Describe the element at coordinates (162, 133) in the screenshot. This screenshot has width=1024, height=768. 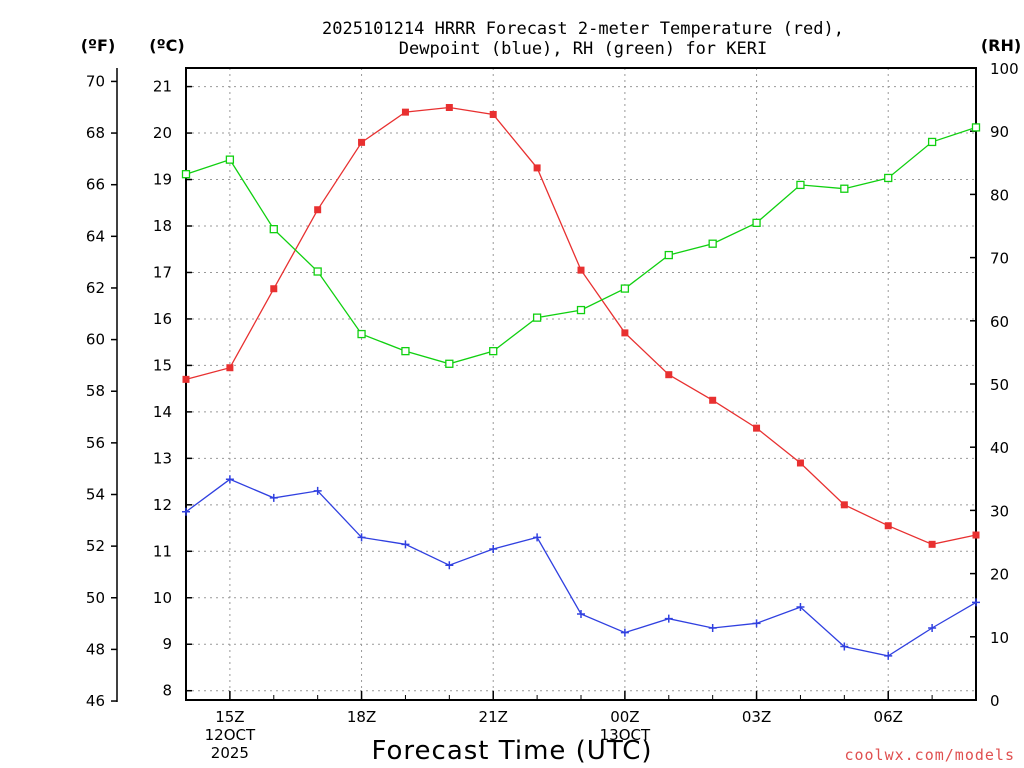
I see `celsius-tick-label: 20` at that location.